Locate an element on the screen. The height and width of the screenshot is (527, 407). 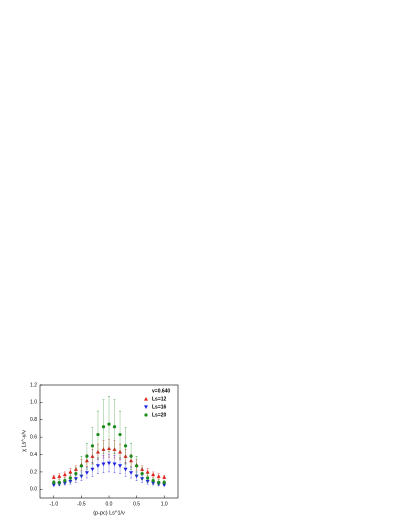
x-tick-label: -1.0 is located at coordinates (53, 504).